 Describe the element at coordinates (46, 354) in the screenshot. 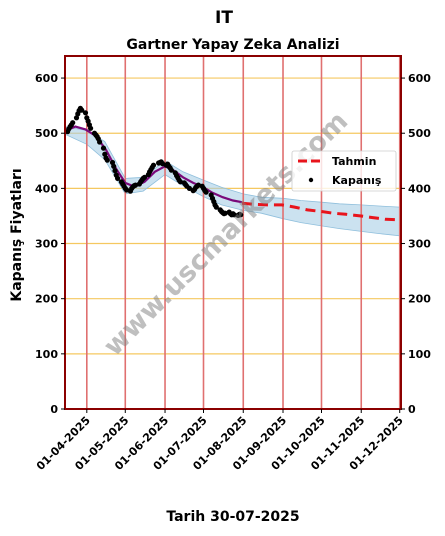

I see `y-tick-label: 100` at that location.